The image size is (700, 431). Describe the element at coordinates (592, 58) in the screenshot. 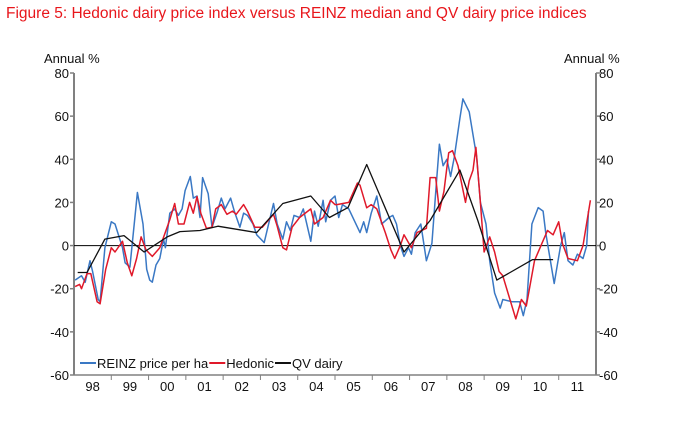

I see `y-axis-label-right: Annual %` at that location.